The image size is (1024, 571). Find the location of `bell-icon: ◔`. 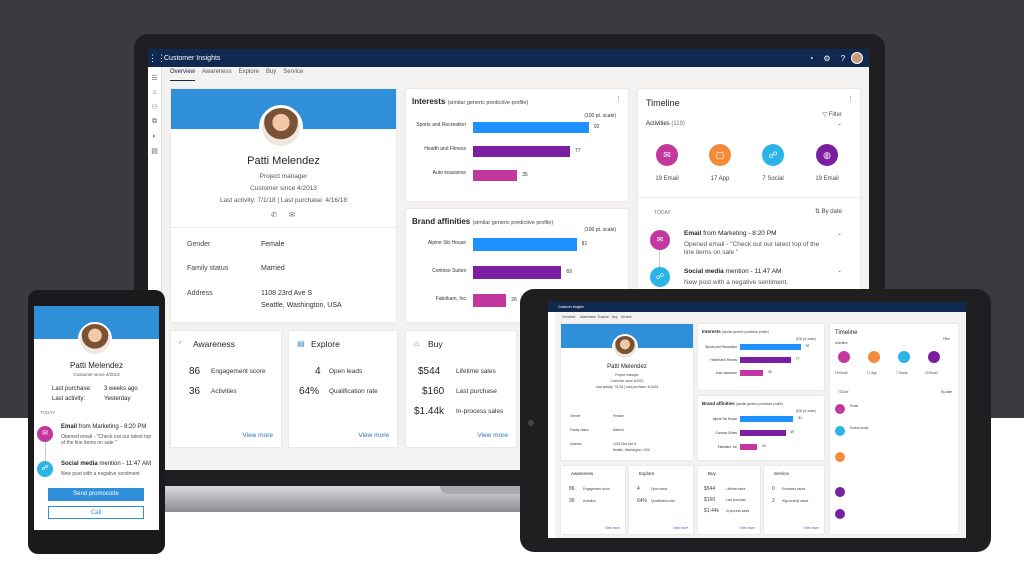

bell-icon: ◔ is located at coordinates (811, 58).